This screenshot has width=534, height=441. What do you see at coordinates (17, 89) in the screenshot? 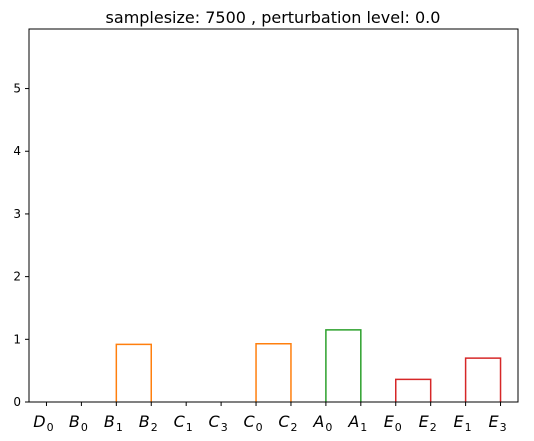
I see `y-tick-label: 5` at bounding box center [17, 89].